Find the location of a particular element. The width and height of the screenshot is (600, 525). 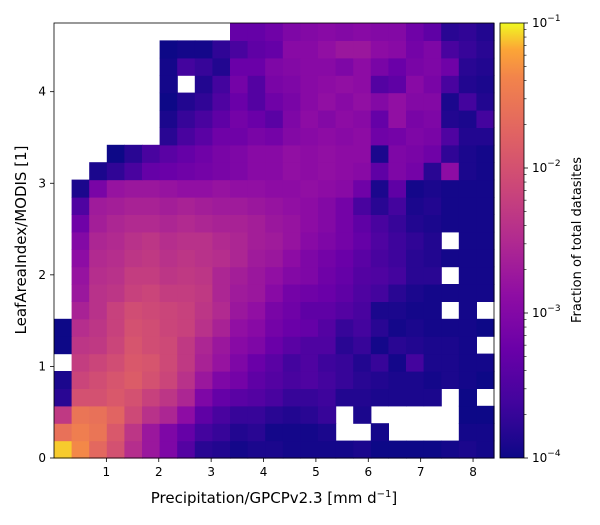

x-axis-label: Precipitation/GPCPv2.3 [mm d−1] is located at coordinates (274, 498).